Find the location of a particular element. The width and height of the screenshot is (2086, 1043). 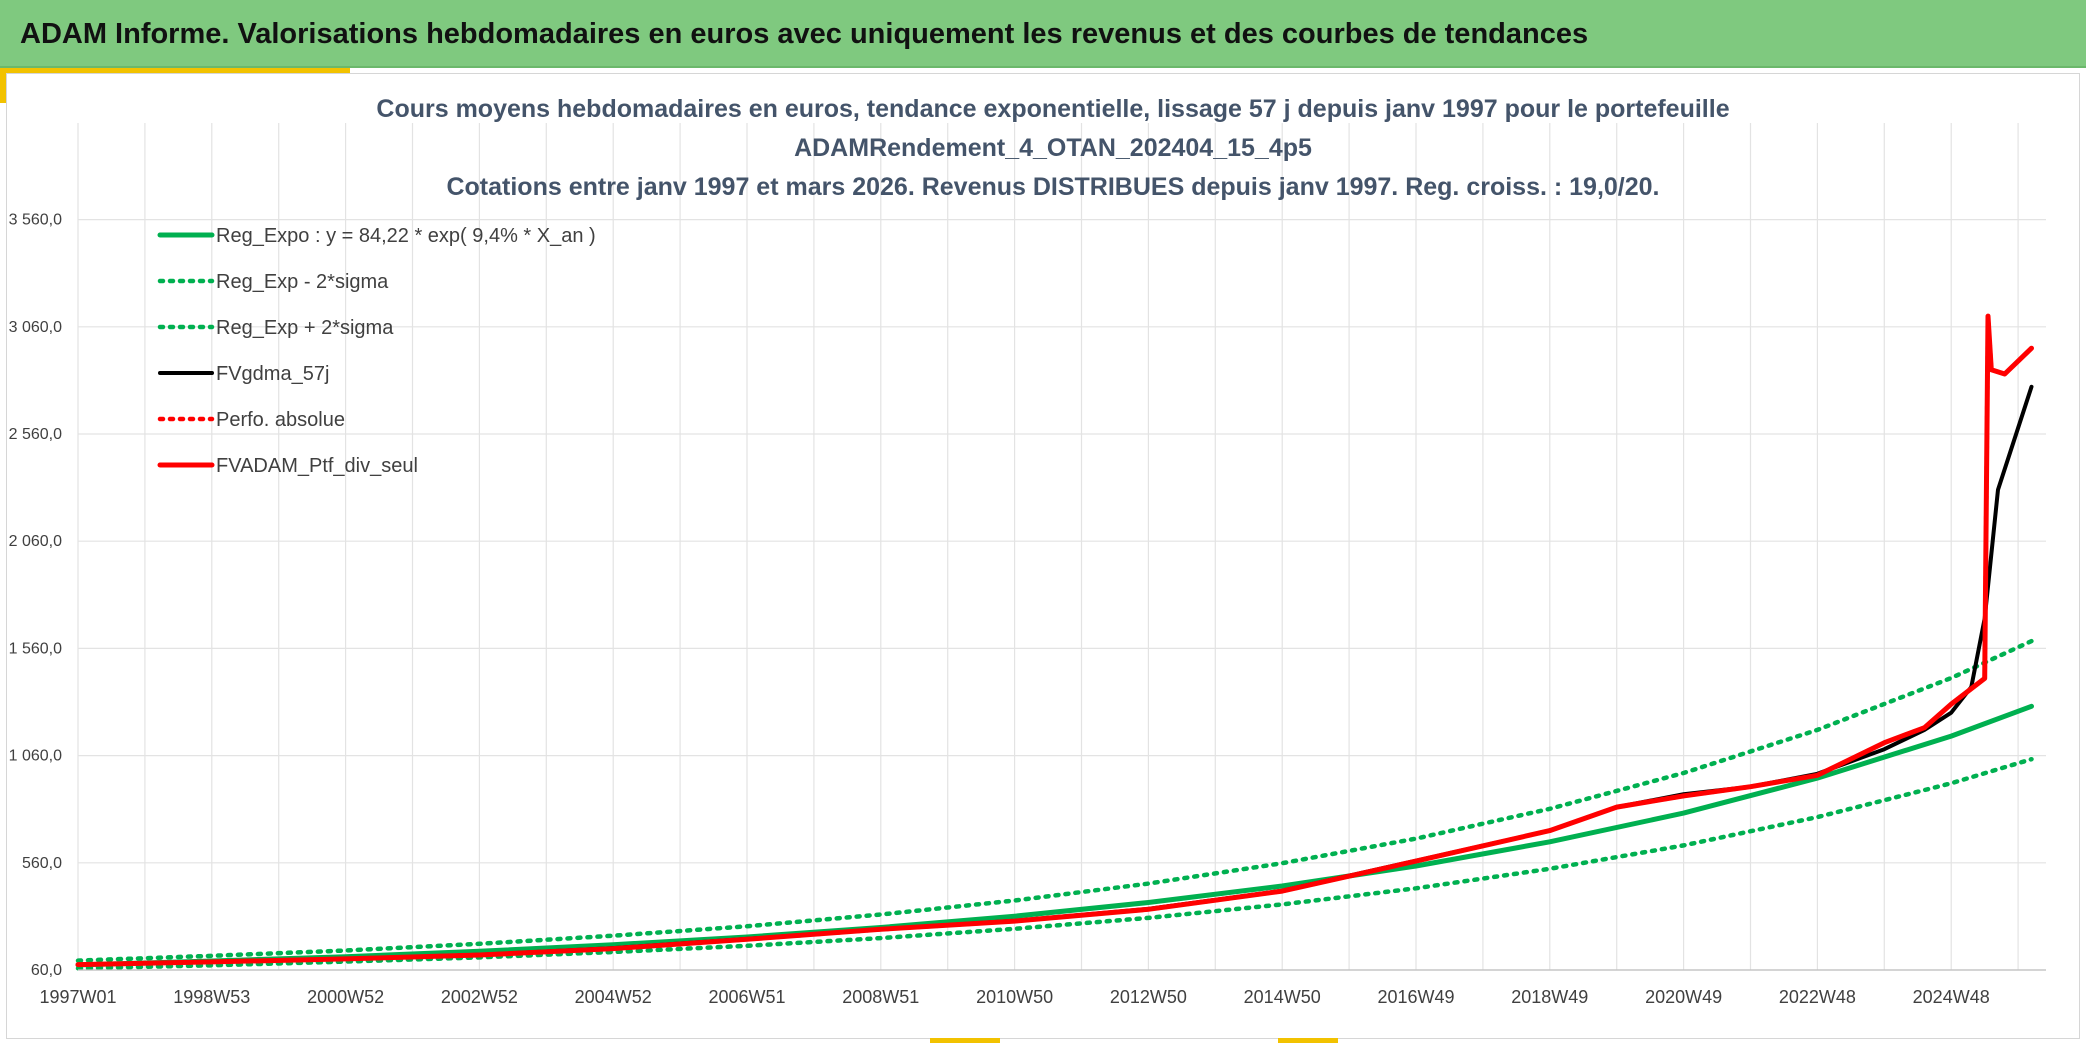

y-tick-label: 560,0 is located at coordinates (42, 863).